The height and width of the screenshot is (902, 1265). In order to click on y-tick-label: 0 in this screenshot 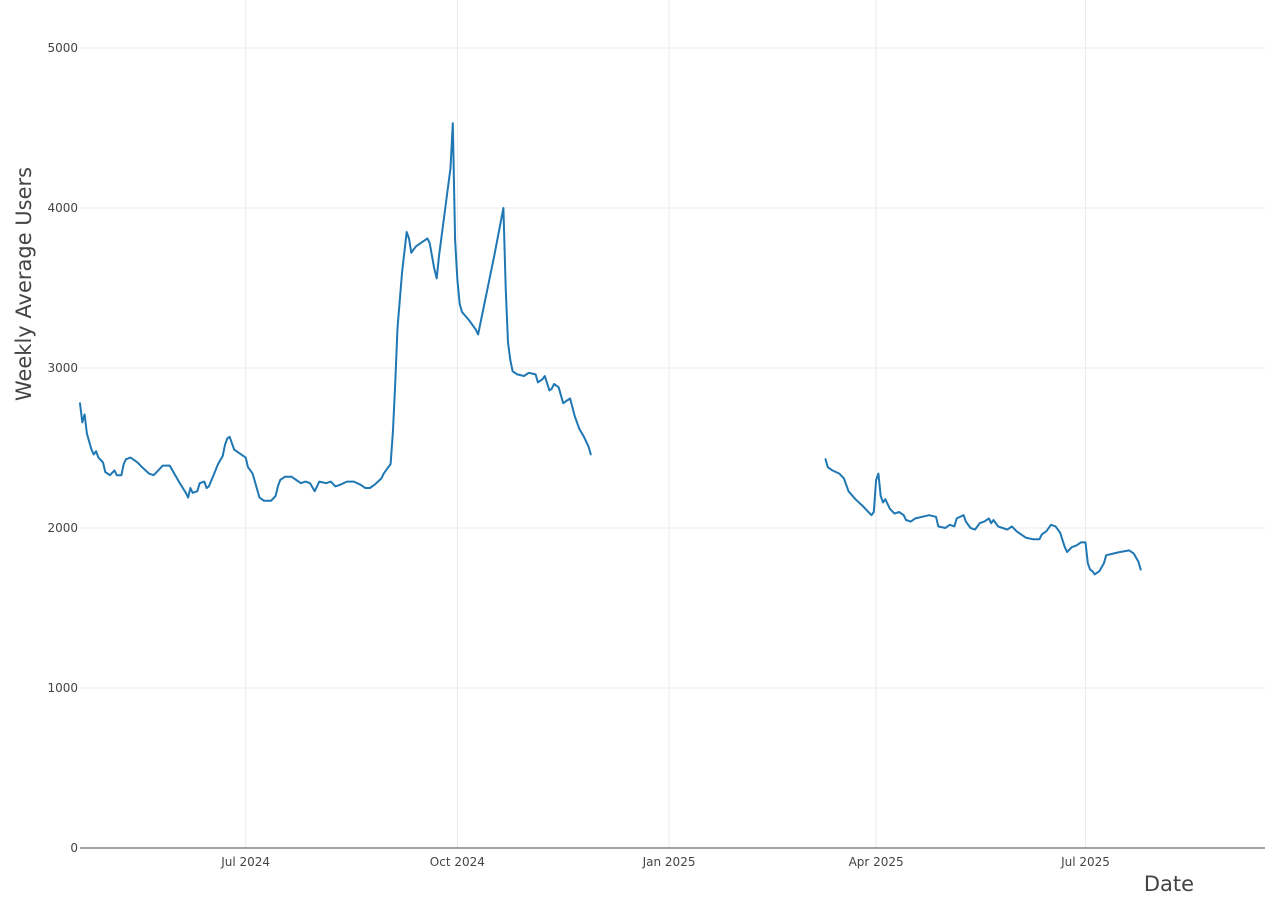, I will do `click(74, 848)`.